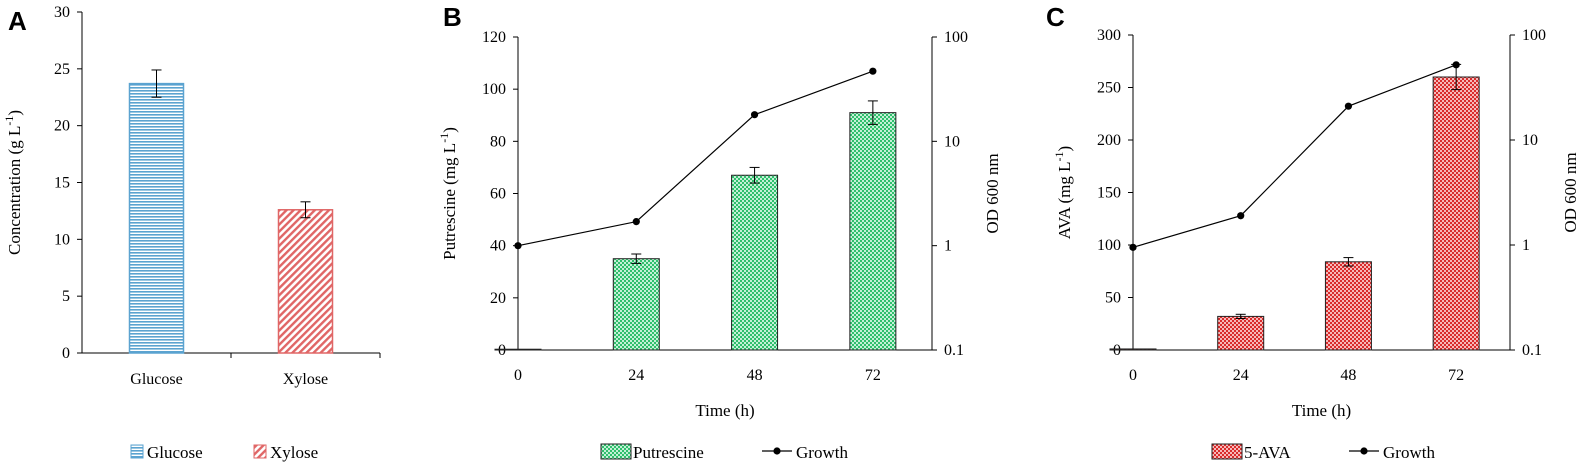 Image resolution: width=1596 pixels, height=476 pixels. I want to click on legend-label: Glucose, so click(175, 452).